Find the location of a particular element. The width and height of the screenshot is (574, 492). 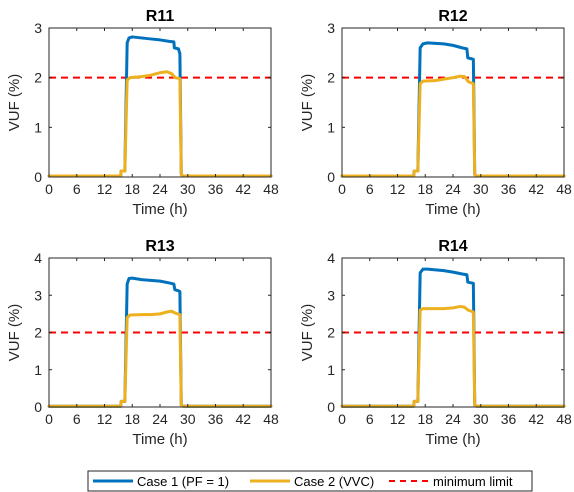

legend: Case 1 (PF = 1) Case 2 (VVC) minimum limit is located at coordinates (310, 481).